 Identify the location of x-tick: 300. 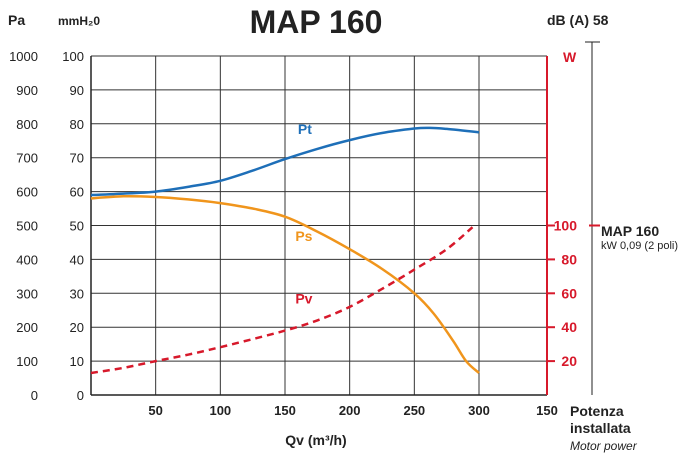
(479, 410).